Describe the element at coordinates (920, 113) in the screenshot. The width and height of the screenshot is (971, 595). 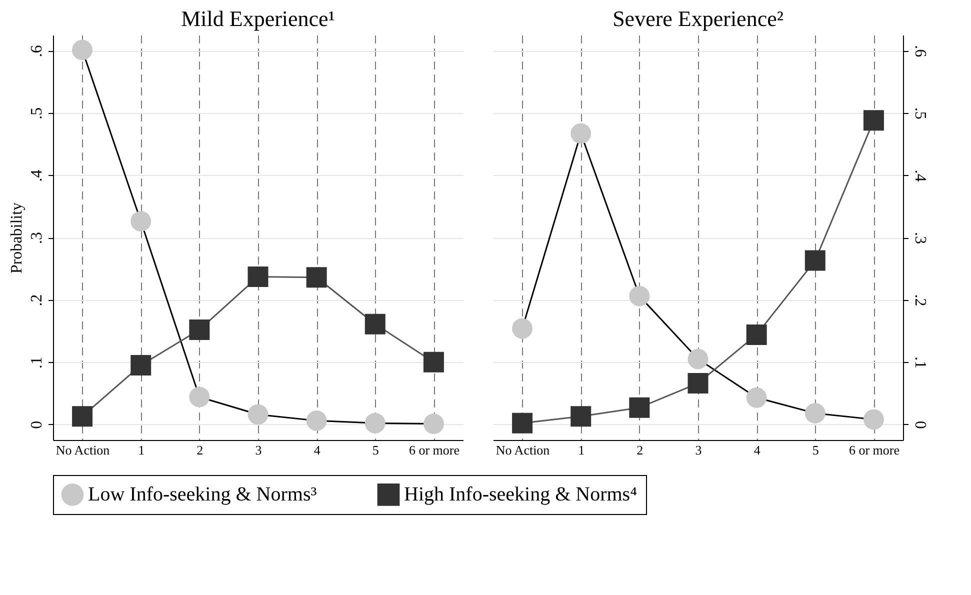
I see `y2-tick-label: .5` at that location.